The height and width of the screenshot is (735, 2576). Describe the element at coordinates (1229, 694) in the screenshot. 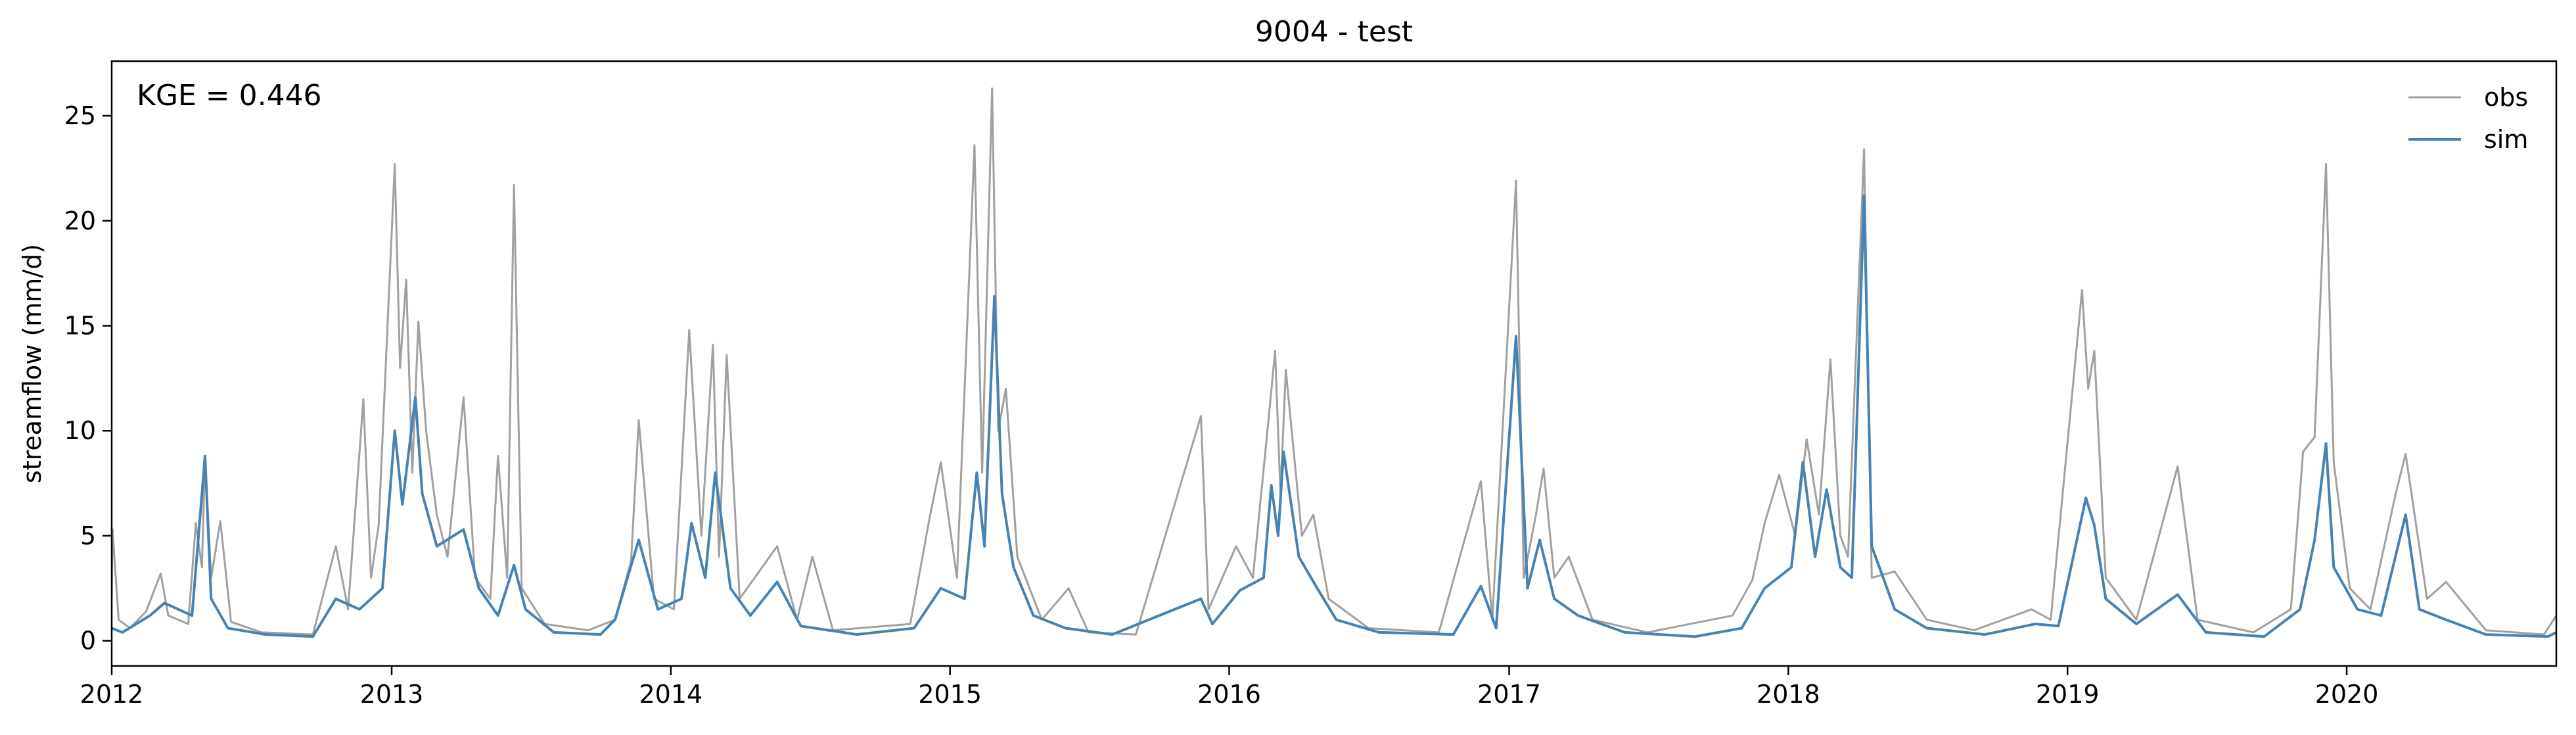

I see `x-tick-label: 2016` at that location.